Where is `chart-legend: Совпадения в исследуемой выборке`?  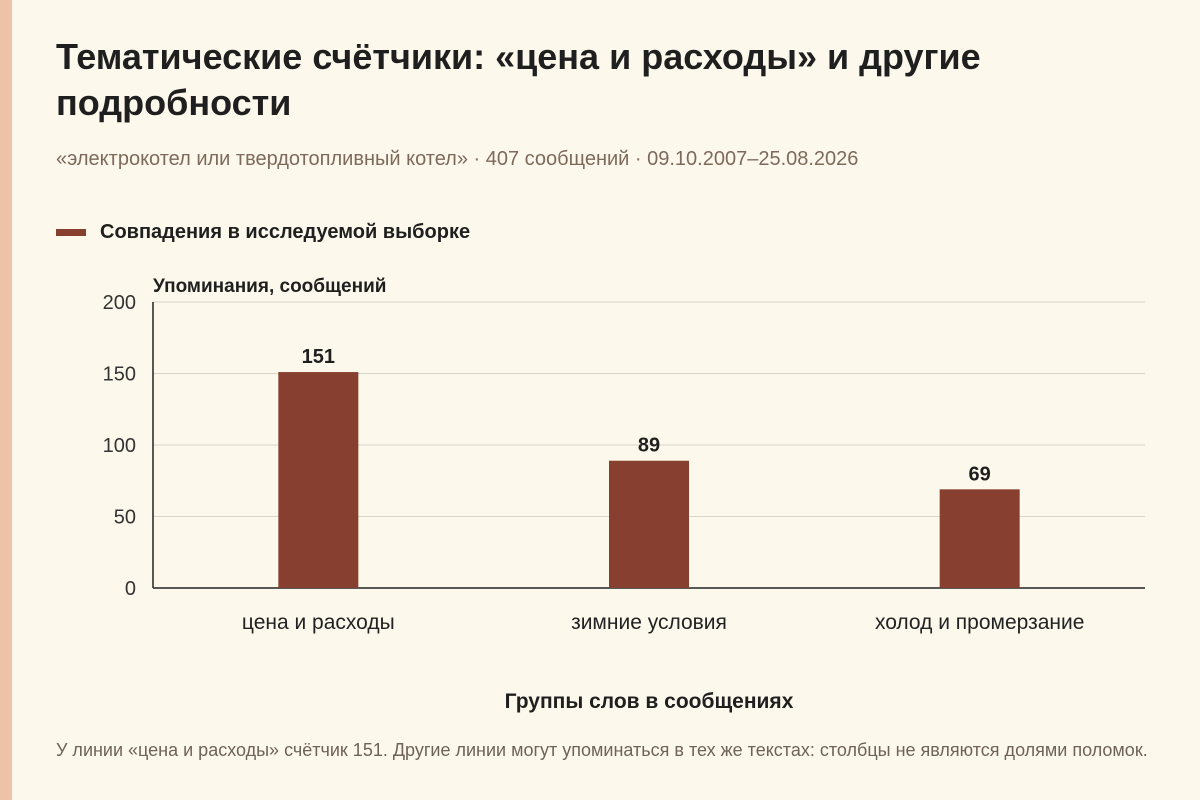
chart-legend: Совпадения в исследуемой выборке is located at coordinates (263, 232).